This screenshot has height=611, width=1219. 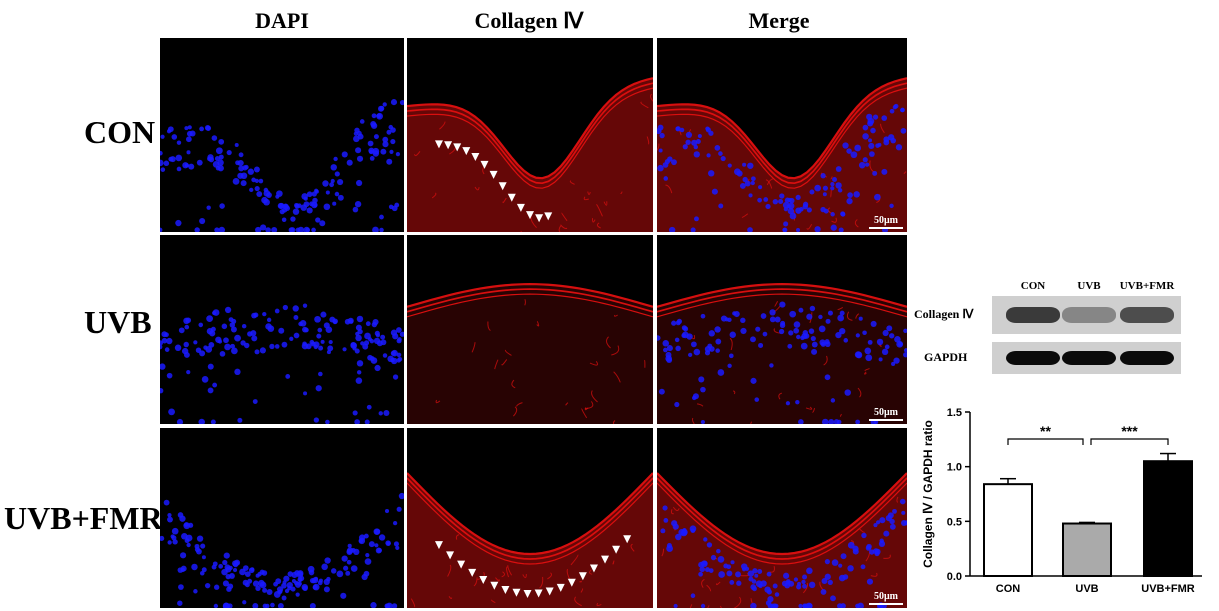 What do you see at coordinates (954, 577) in the screenshot?
I see `y-tick-label: 0.0` at bounding box center [954, 577].